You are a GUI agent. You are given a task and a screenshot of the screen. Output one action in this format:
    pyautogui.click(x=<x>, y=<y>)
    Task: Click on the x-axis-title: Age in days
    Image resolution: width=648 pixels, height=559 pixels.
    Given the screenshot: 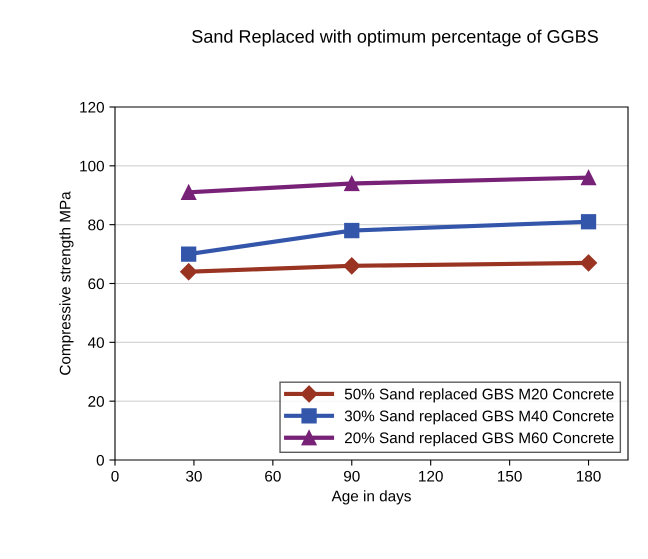 What is the action you would take?
    pyautogui.click(x=371, y=497)
    